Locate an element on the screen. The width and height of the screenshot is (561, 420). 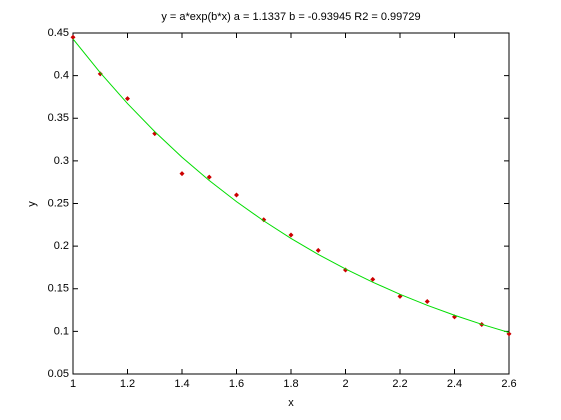
y-tick-label: 0.1 is located at coordinates (61, 331).